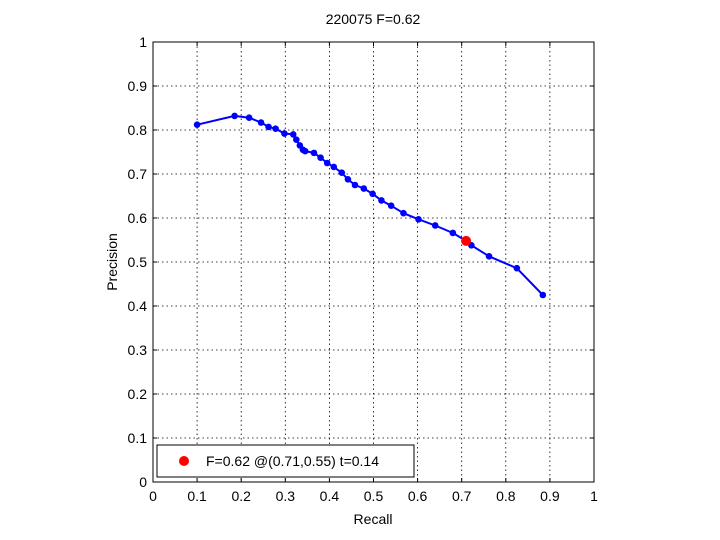 The width and height of the screenshot is (720, 540). I want to click on x-tick-label: 1, so click(594, 496).